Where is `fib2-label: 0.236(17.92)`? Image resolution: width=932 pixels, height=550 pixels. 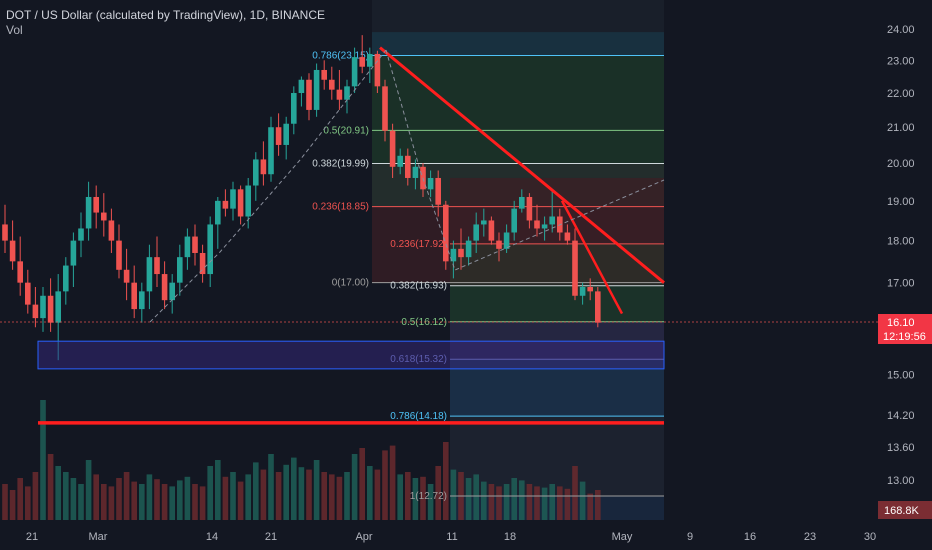 fib2-label: 0.236(17.92) is located at coordinates (418, 244).